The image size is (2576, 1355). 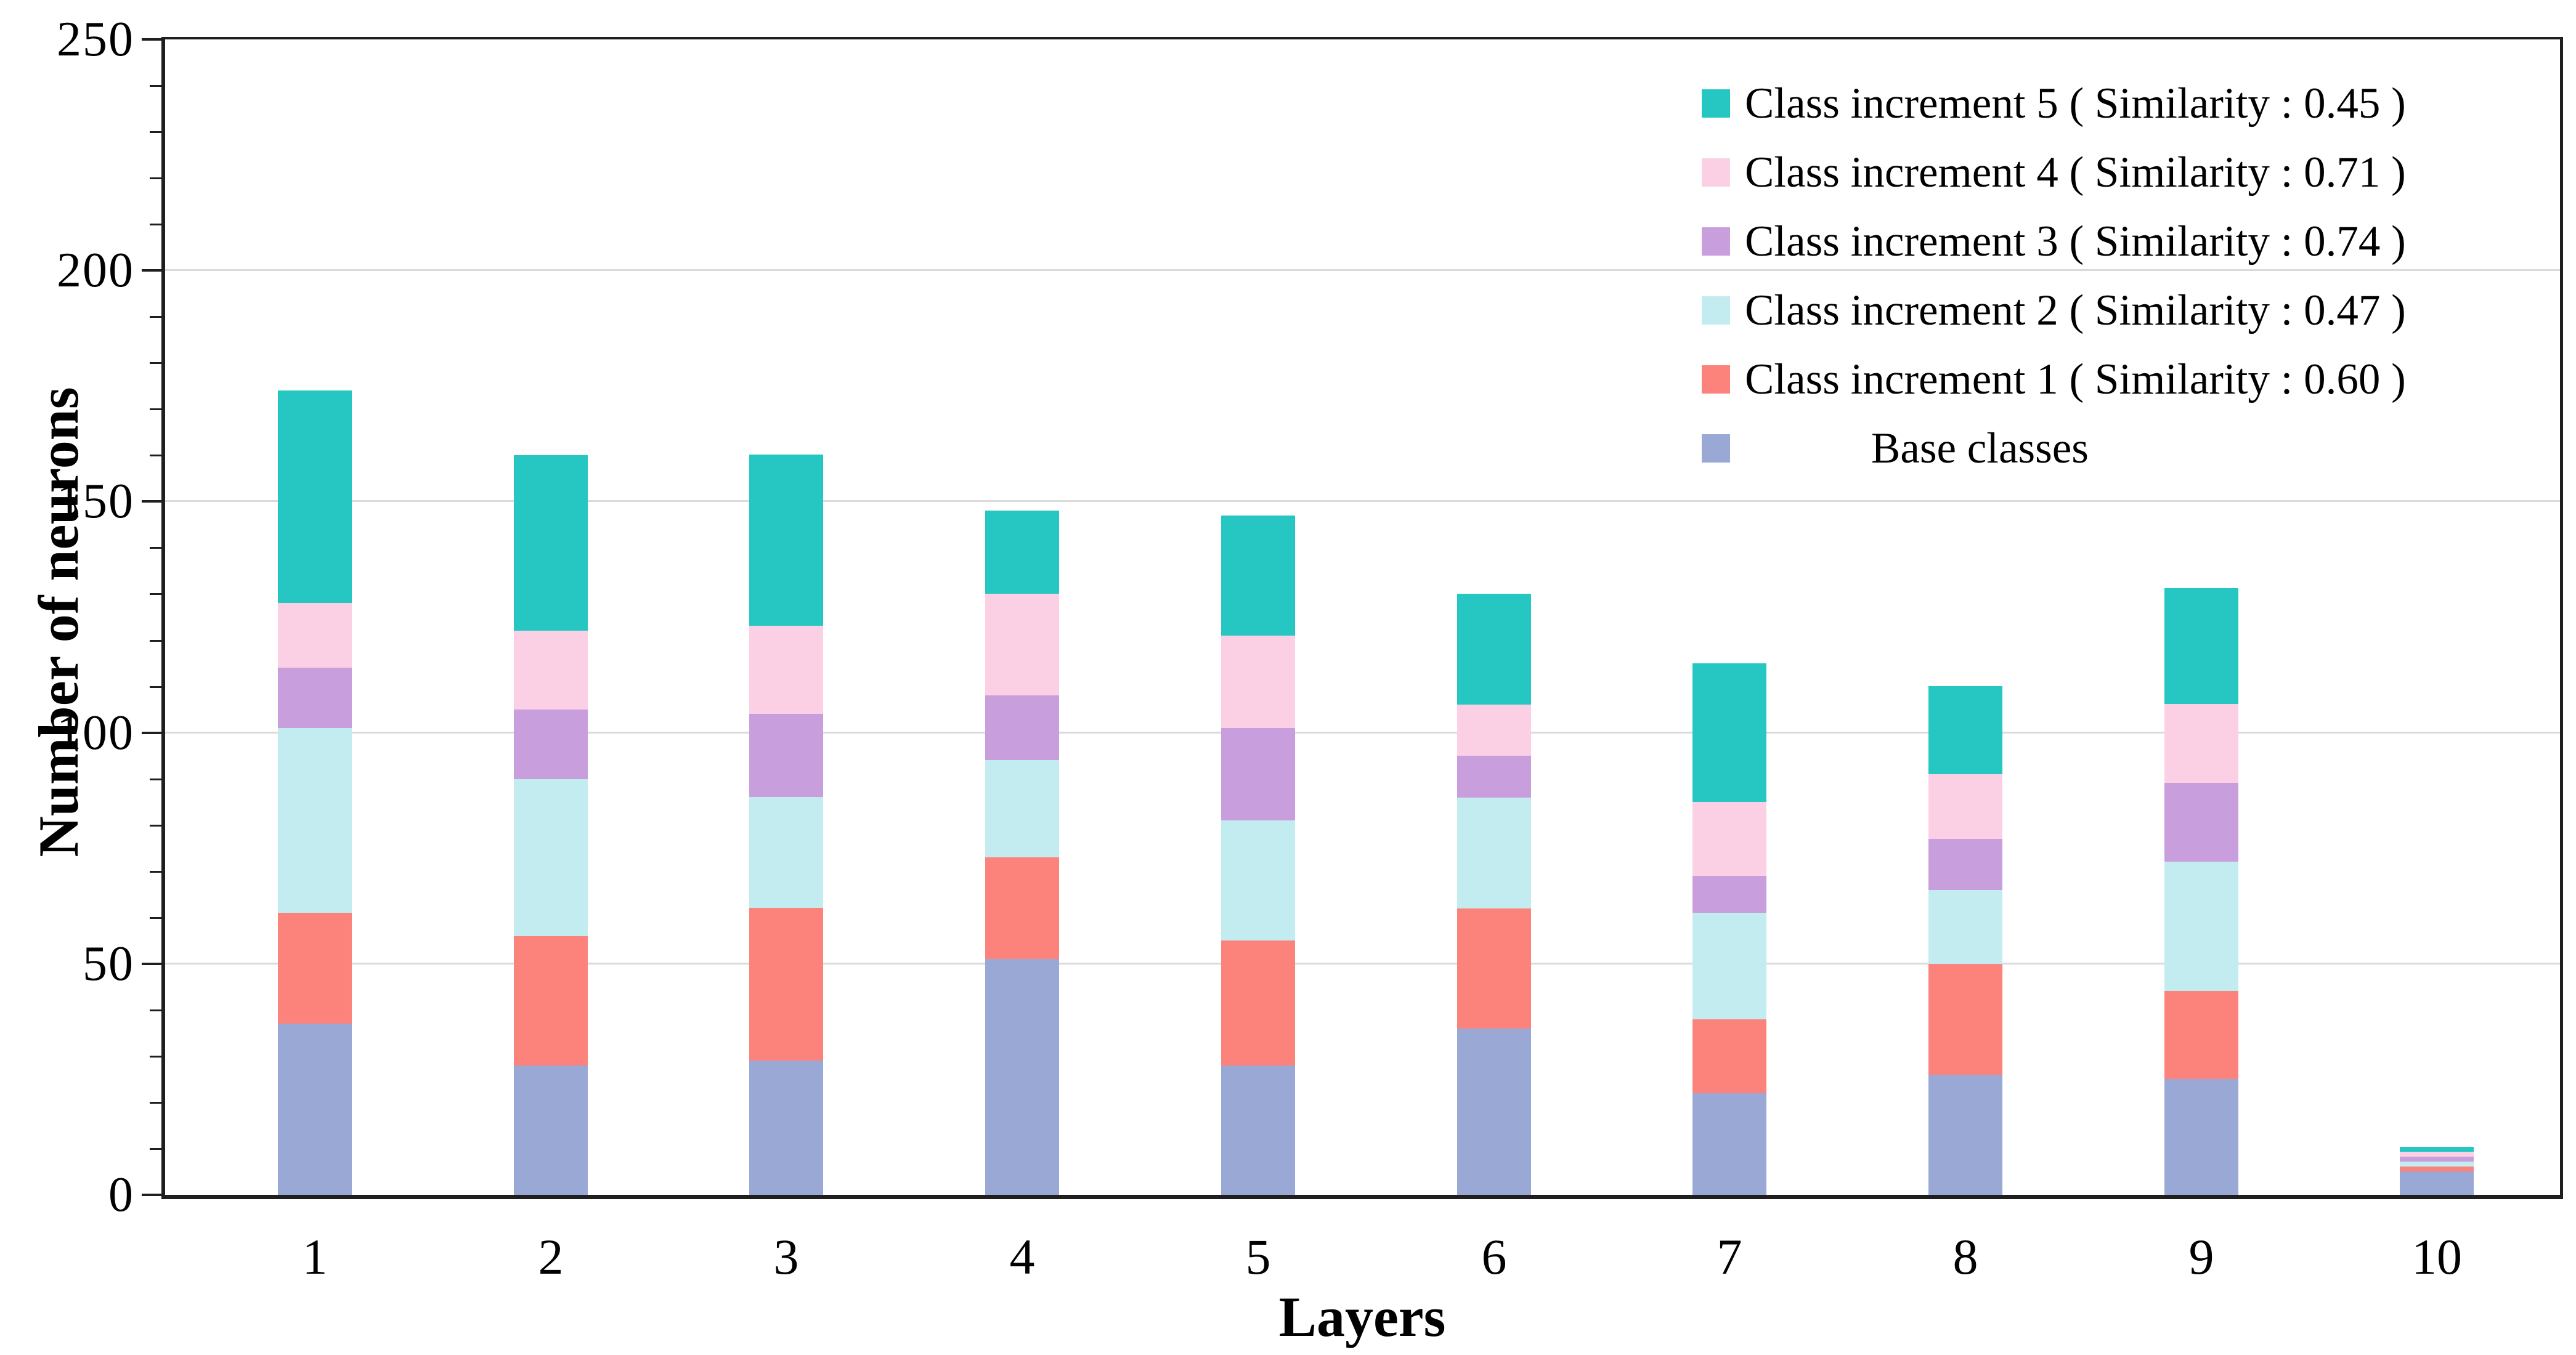 I want to click on x-tick-label-4: 4, so click(x=1022, y=1257).